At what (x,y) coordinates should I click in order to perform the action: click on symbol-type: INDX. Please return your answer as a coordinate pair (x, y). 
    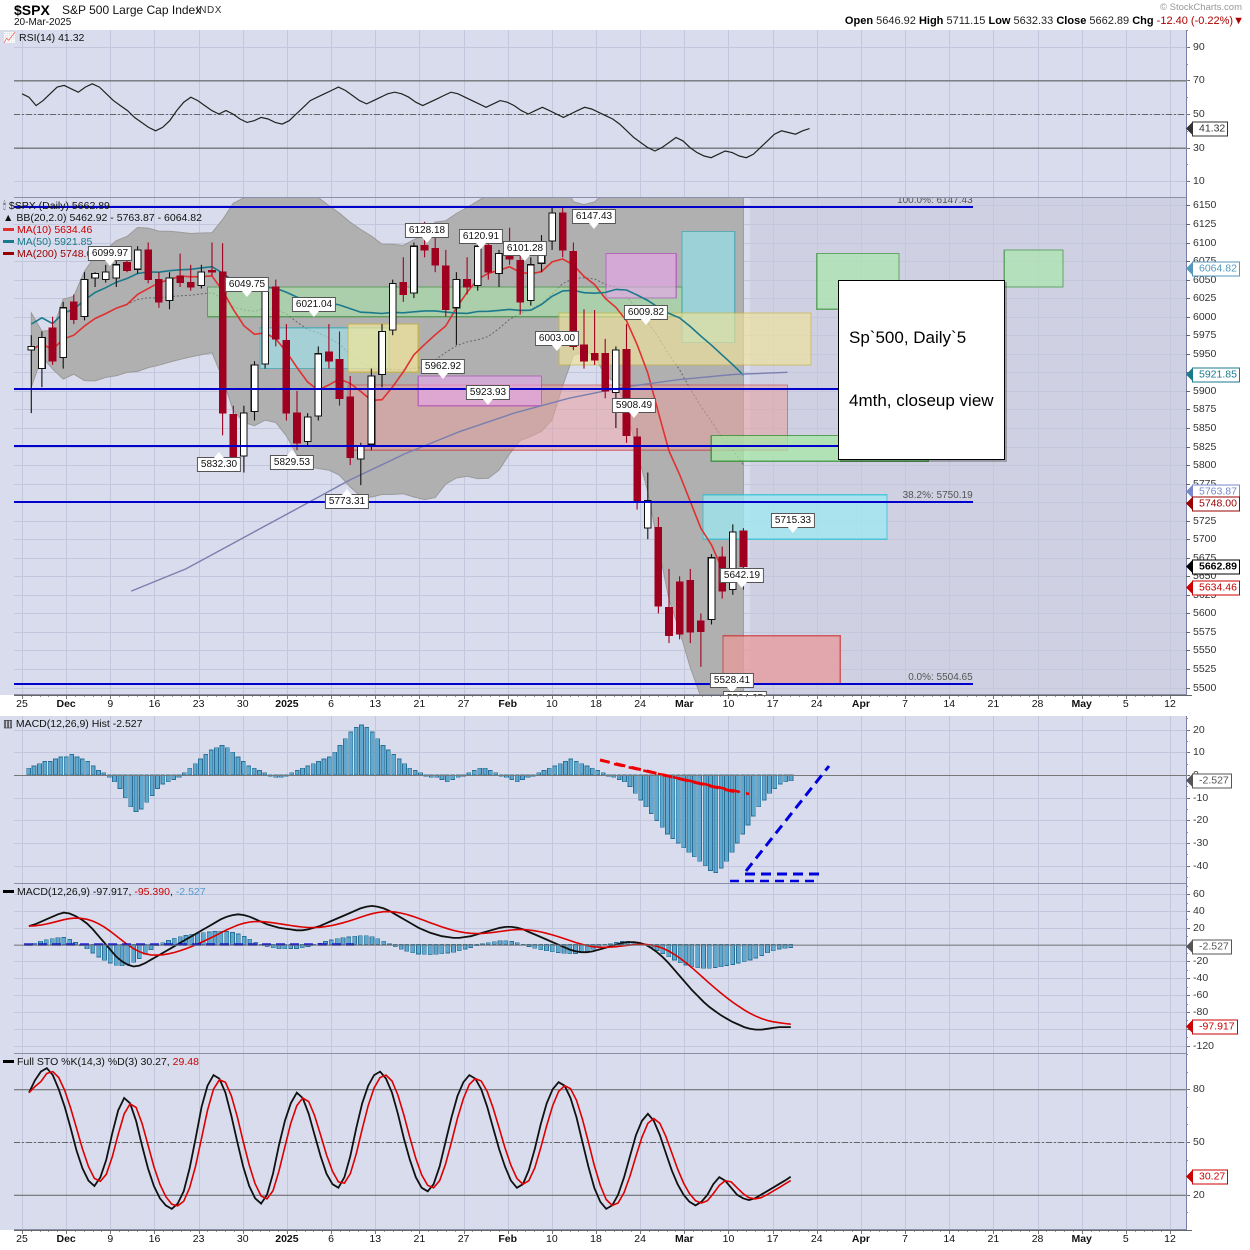
    Looking at the image, I should click on (209, 10).